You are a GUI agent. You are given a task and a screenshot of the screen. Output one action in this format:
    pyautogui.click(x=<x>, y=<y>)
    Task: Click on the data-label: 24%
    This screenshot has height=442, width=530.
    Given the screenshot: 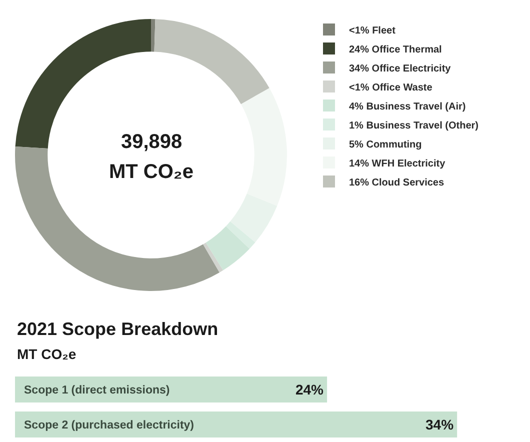 What is the action you would take?
    pyautogui.click(x=309, y=390)
    